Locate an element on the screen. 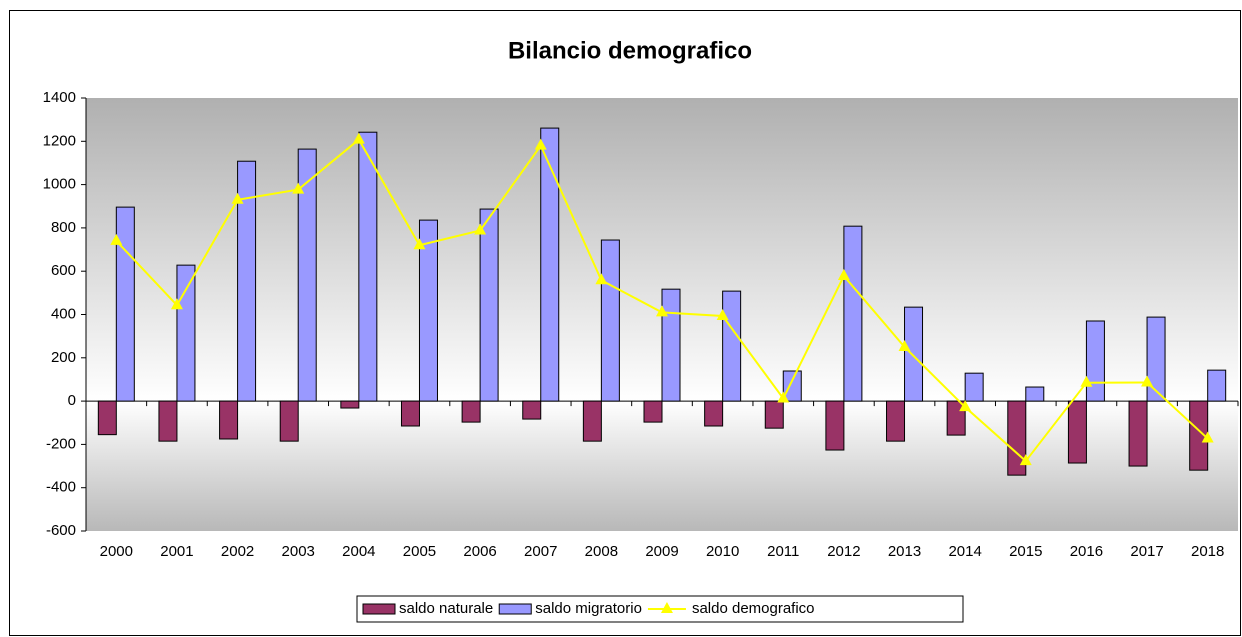 This screenshot has height=637, width=1242. x-tick-label: 2000 is located at coordinates (116, 551).